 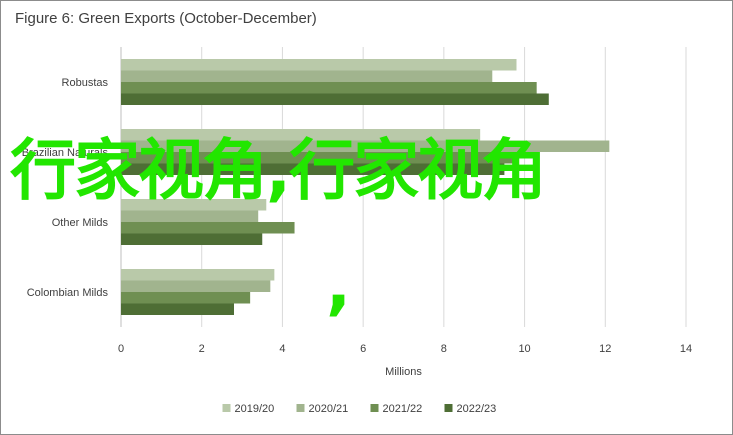 What do you see at coordinates (255, 409) in the screenshot?
I see `legend-label: 2019/20` at bounding box center [255, 409].